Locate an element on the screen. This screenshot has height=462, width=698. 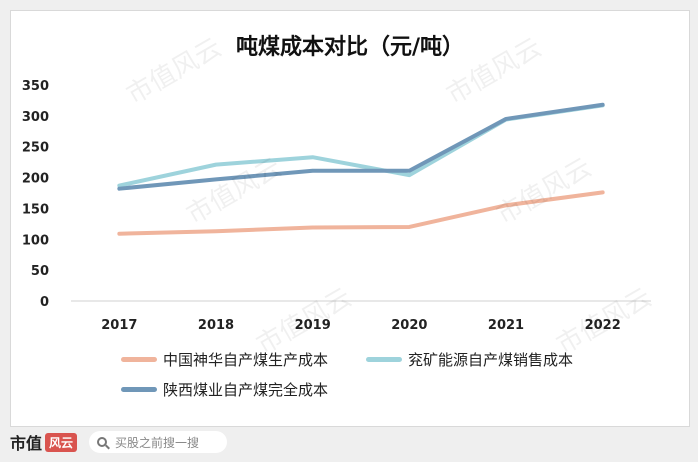
y-tick-label: 150 is located at coordinates (35, 209).